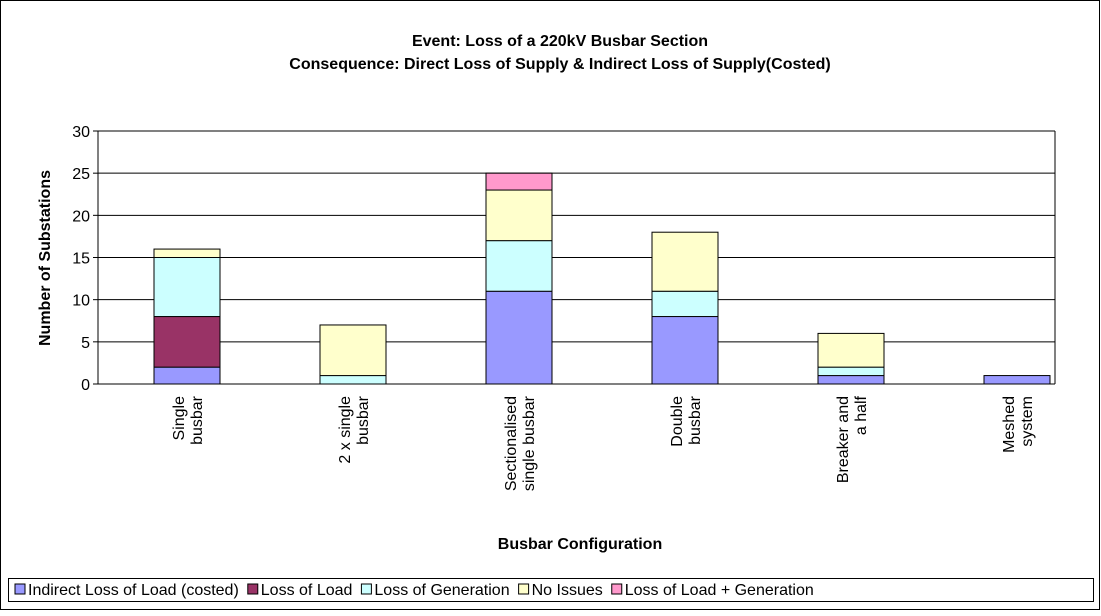 This screenshot has width=1101, height=616. What do you see at coordinates (1009, 424) in the screenshot?
I see `x-tick-line: Meshed` at bounding box center [1009, 424].